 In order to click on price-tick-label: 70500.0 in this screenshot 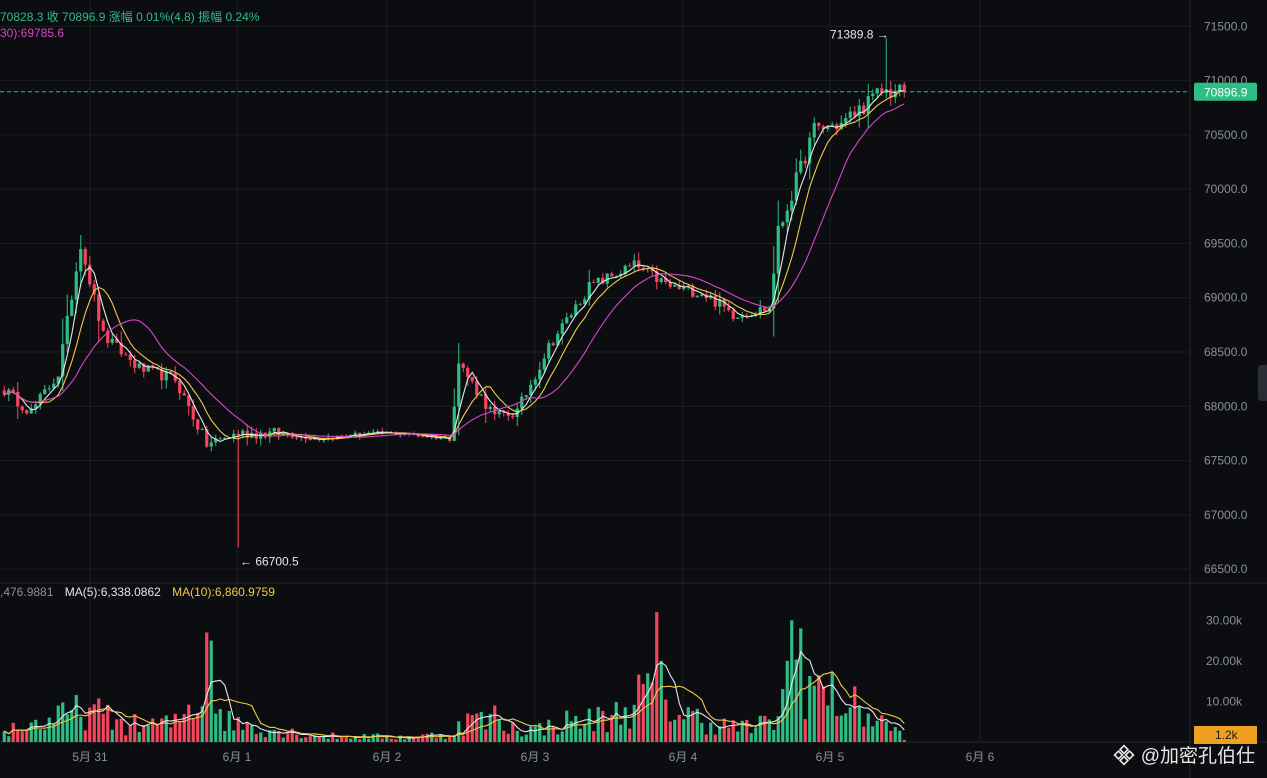, I will do `click(1226, 135)`.